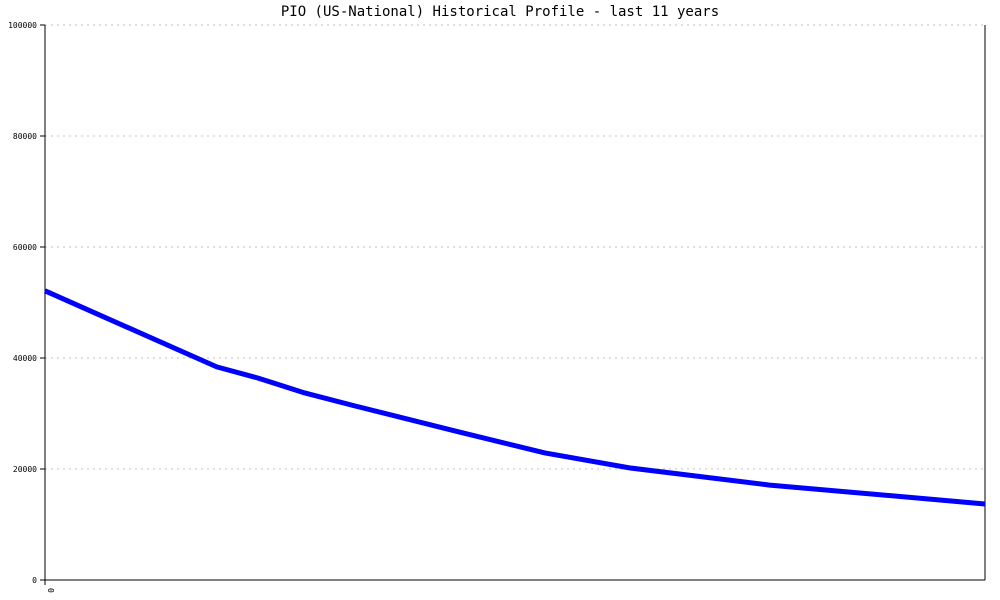 Image resolution: width=1000 pixels, height=600 pixels. I want to click on y-tick-label: 0, so click(34, 580).